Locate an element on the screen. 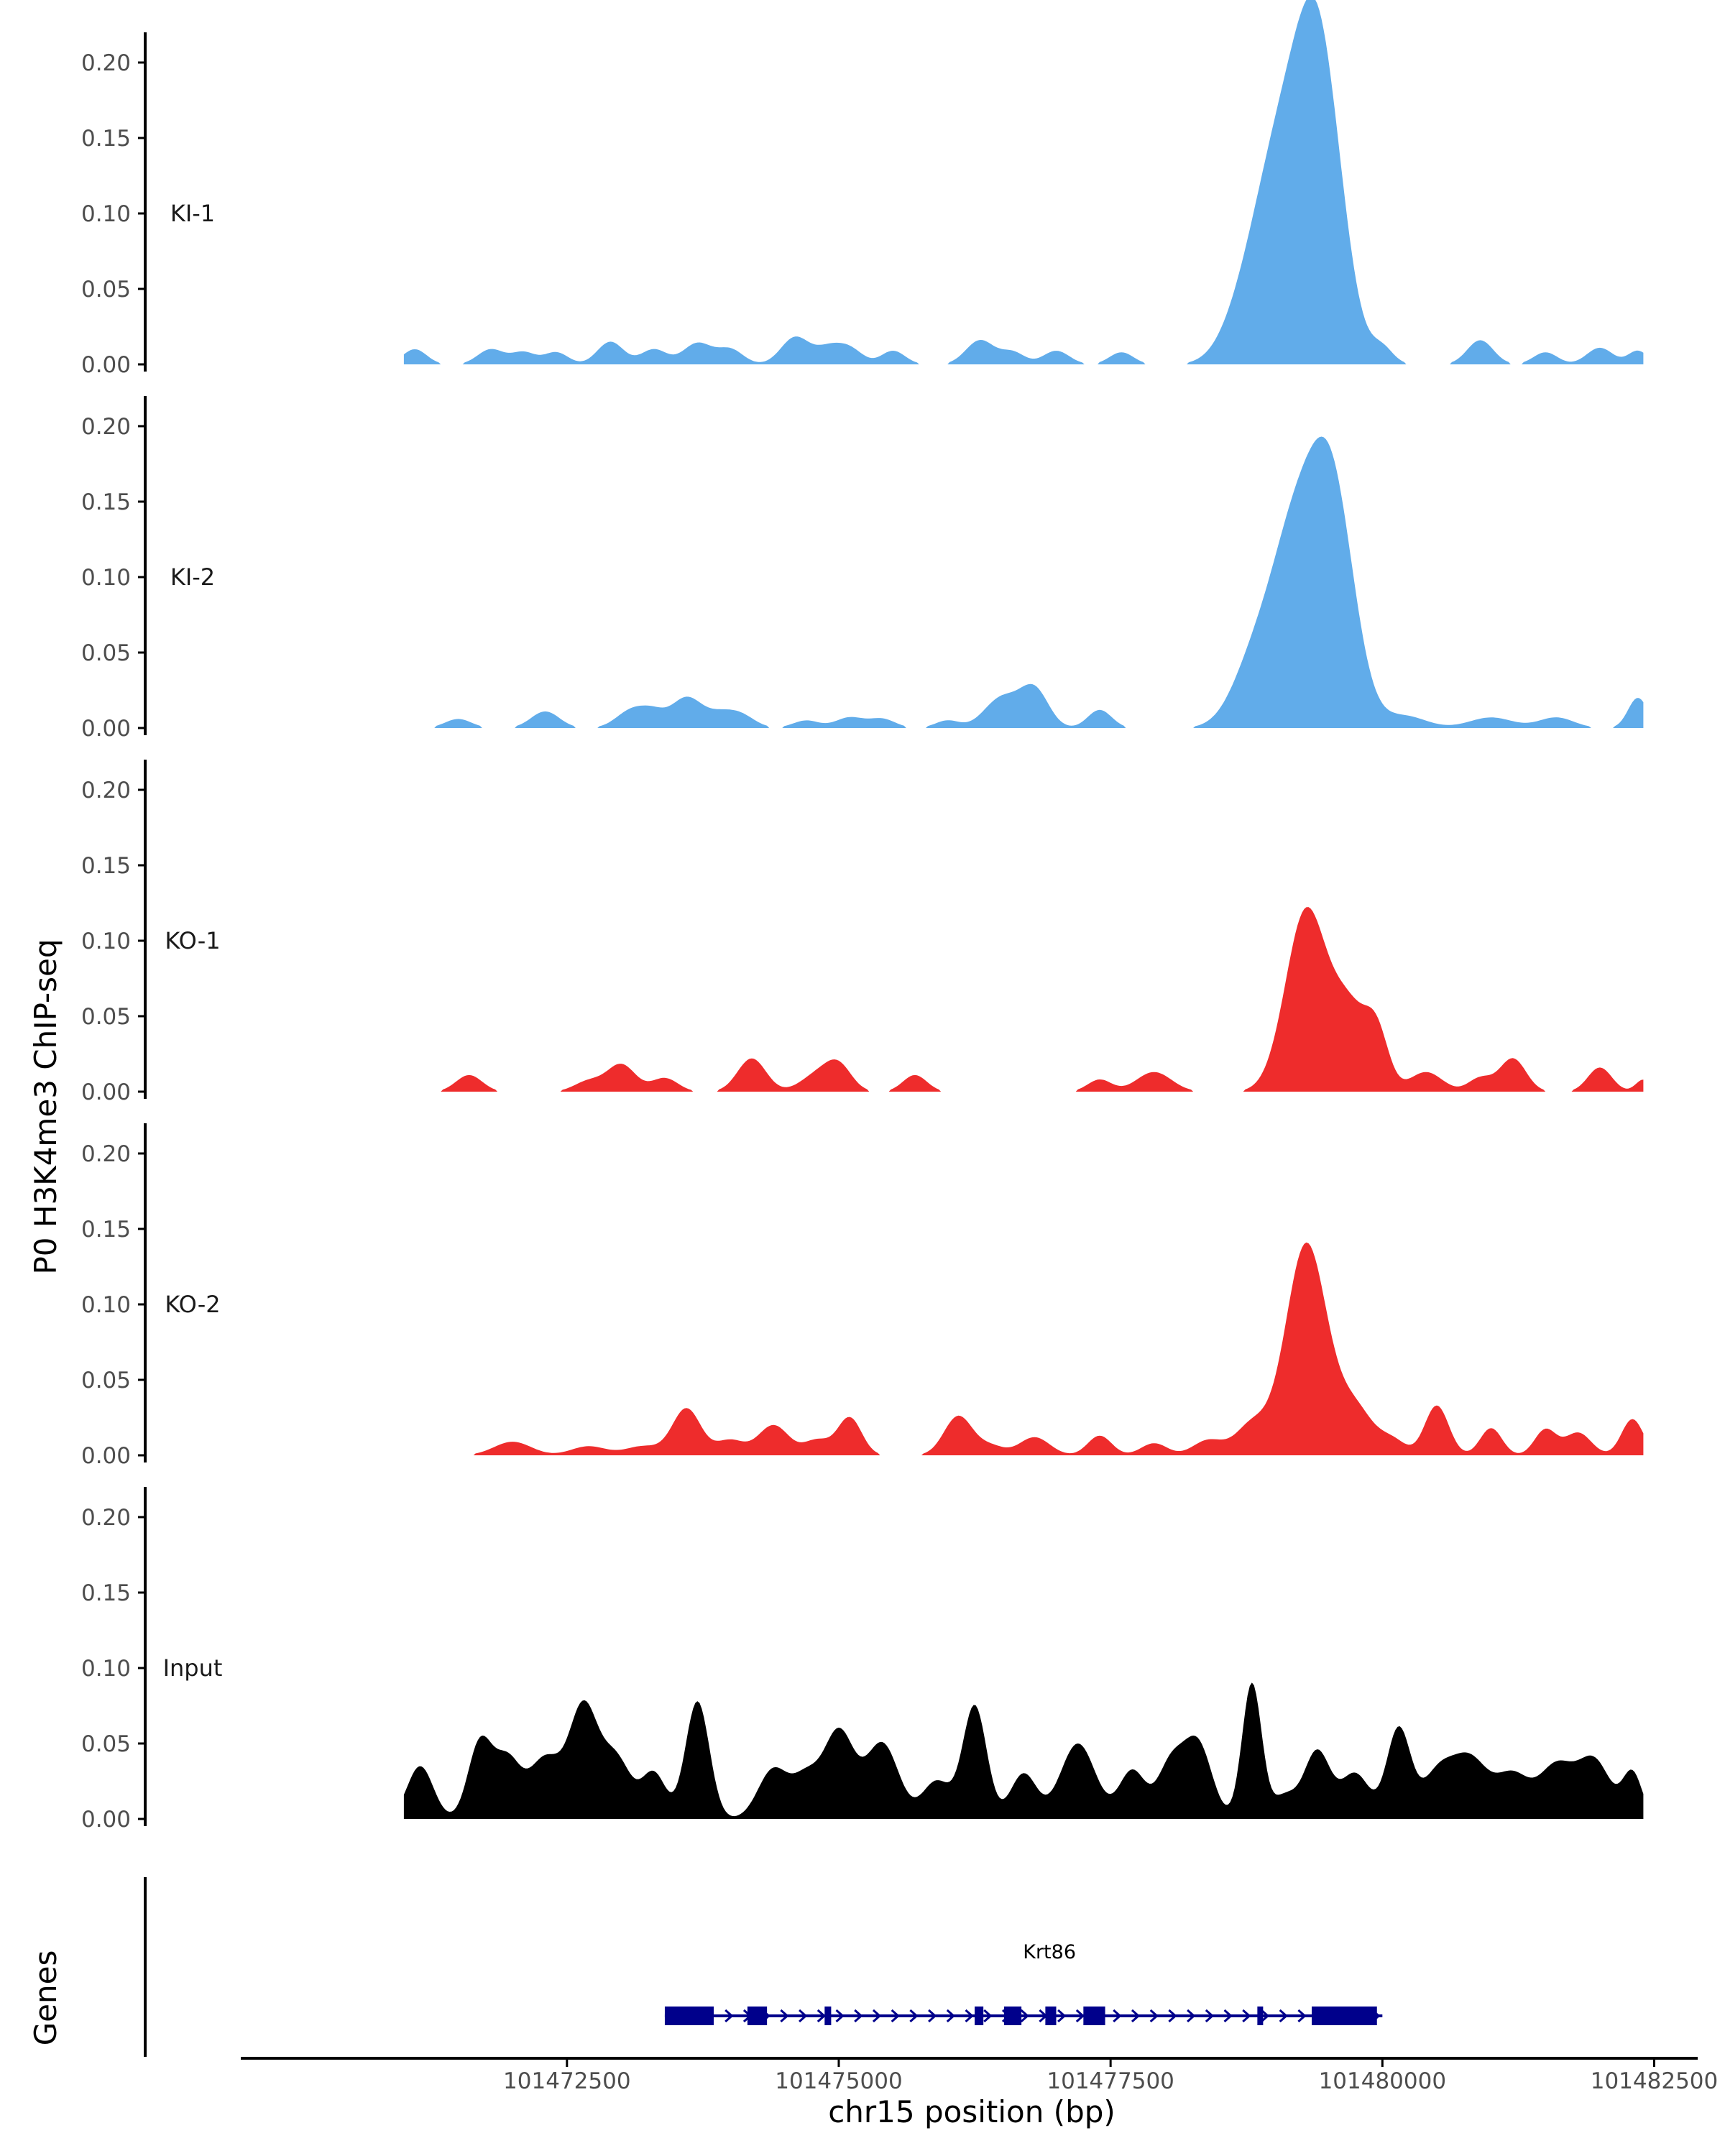 The image size is (1725, 2156). track-ki-2: 0.00 0.05 0.10 0.15 0.20 KI-2 is located at coordinates (862, 569).